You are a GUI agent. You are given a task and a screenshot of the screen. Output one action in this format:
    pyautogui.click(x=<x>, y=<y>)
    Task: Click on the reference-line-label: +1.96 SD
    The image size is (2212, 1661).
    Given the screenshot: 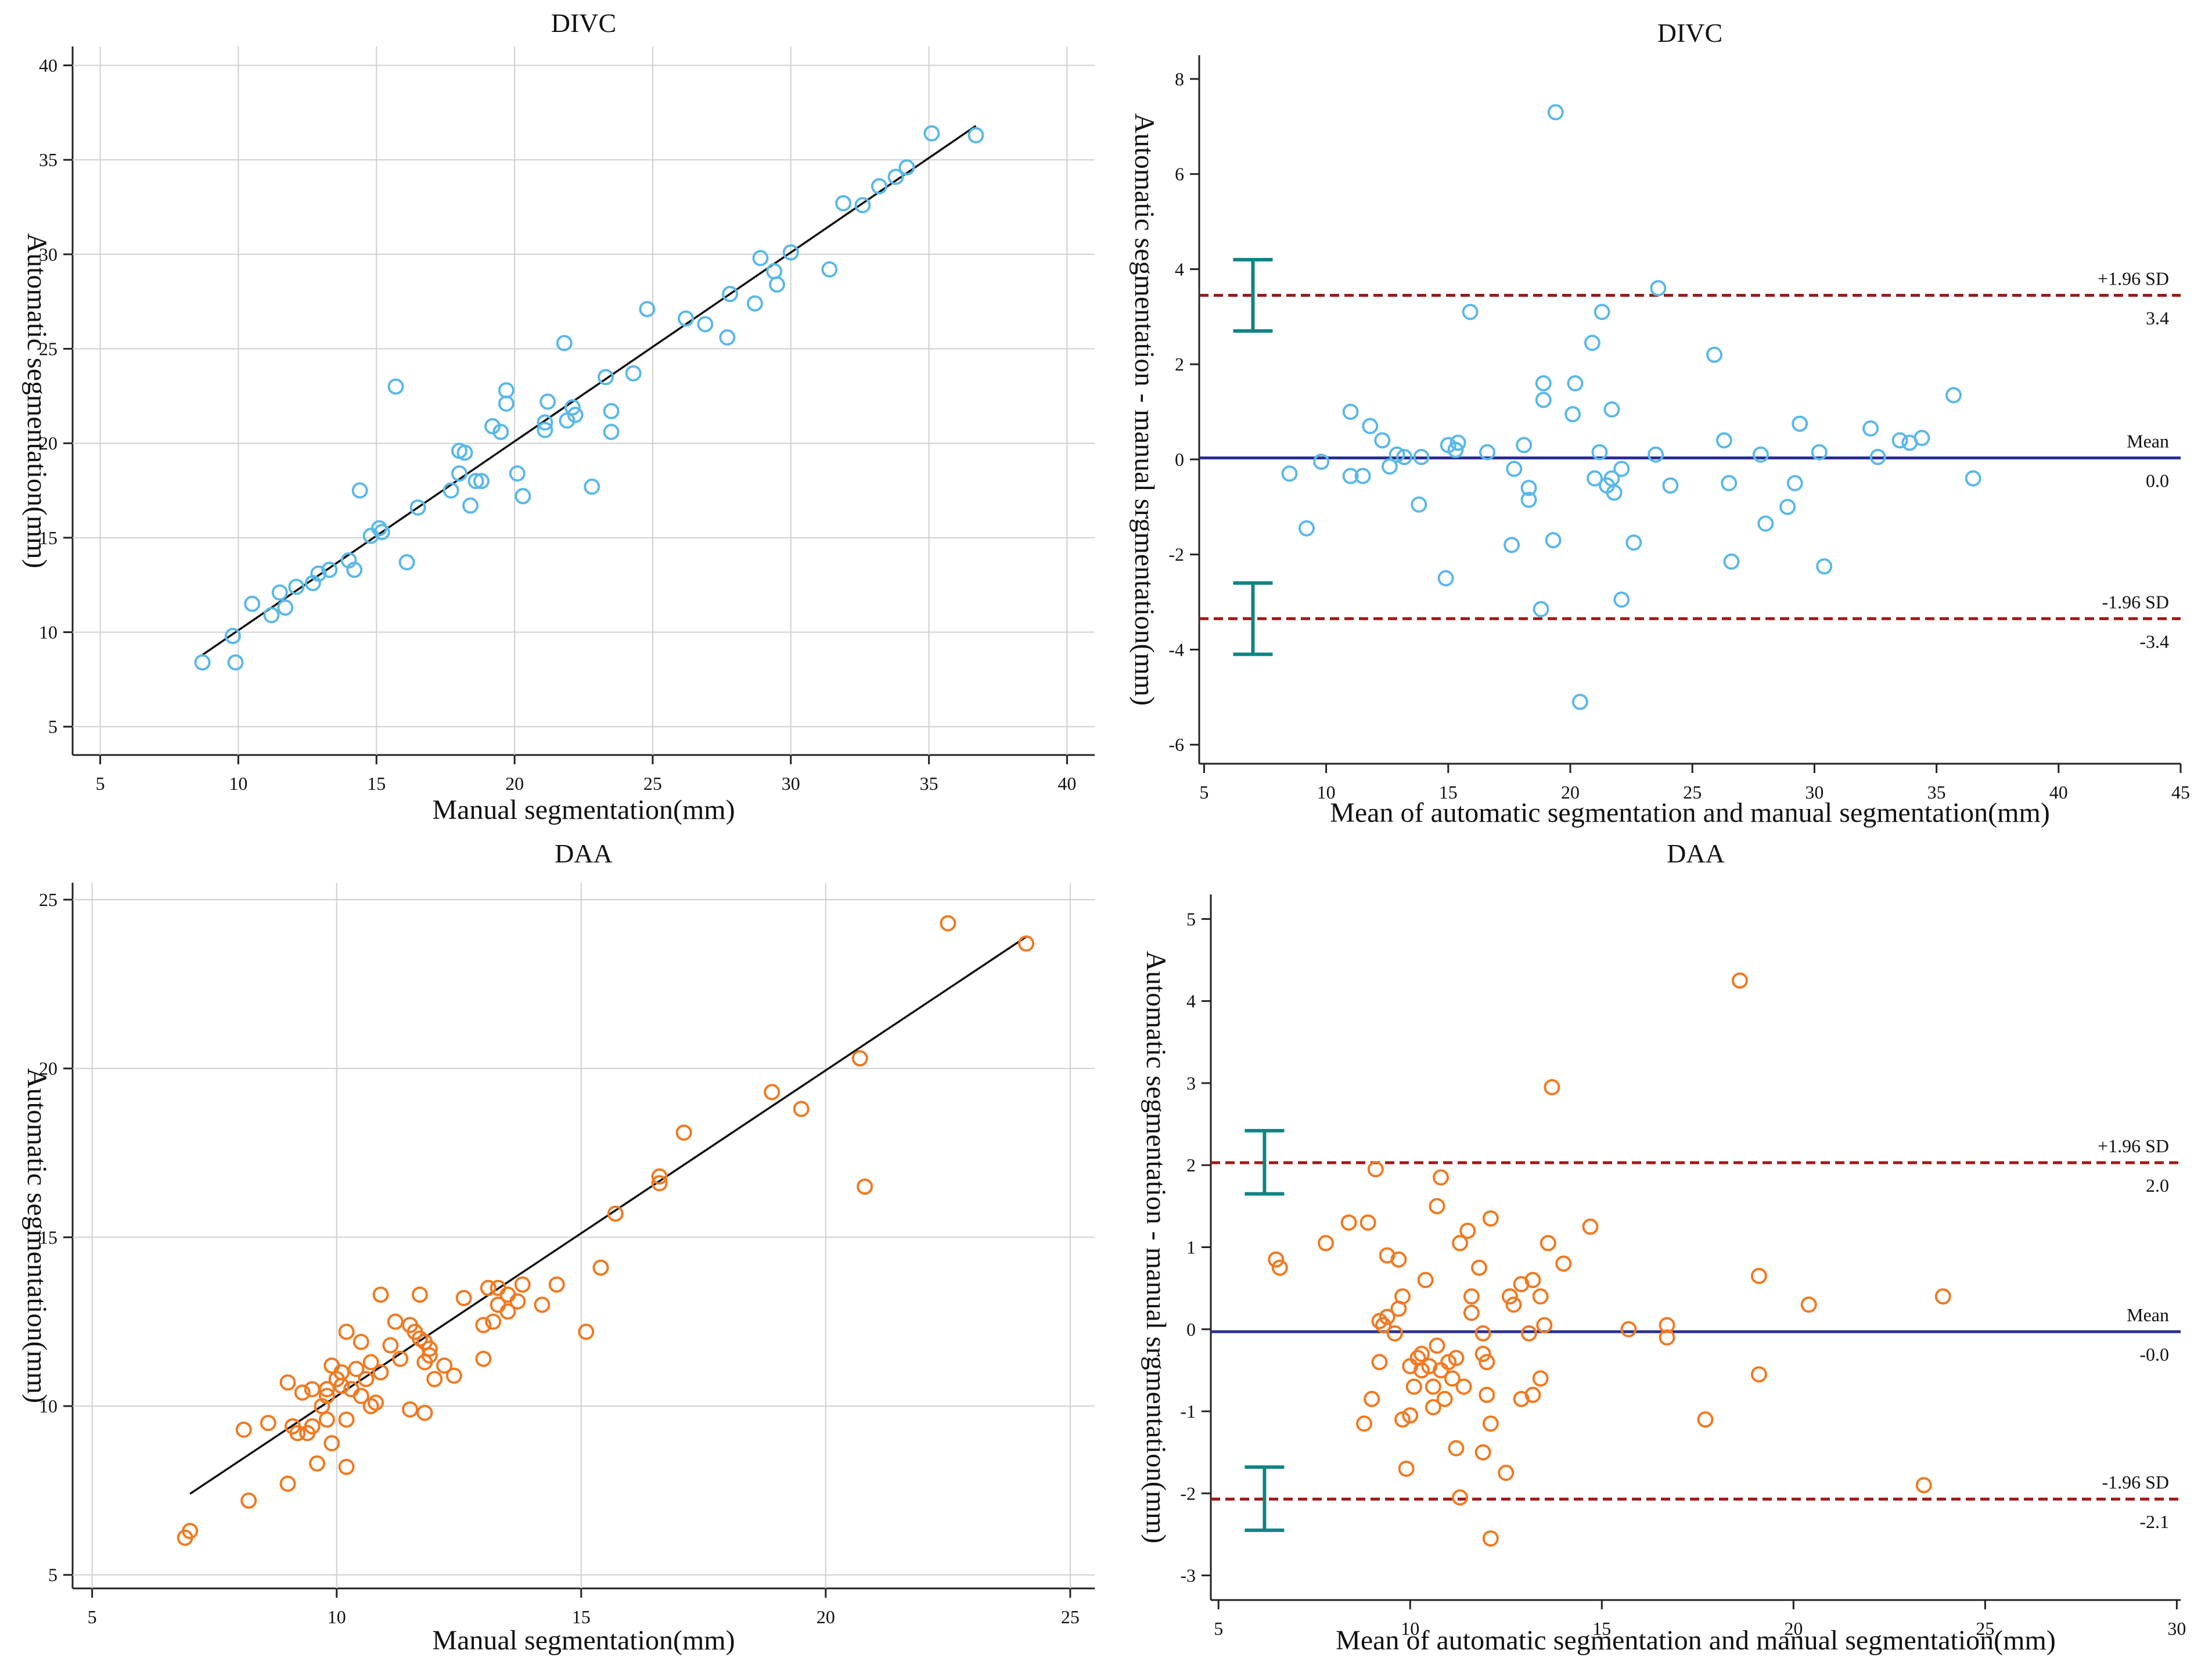 What is the action you would take?
    pyautogui.click(x=2133, y=278)
    